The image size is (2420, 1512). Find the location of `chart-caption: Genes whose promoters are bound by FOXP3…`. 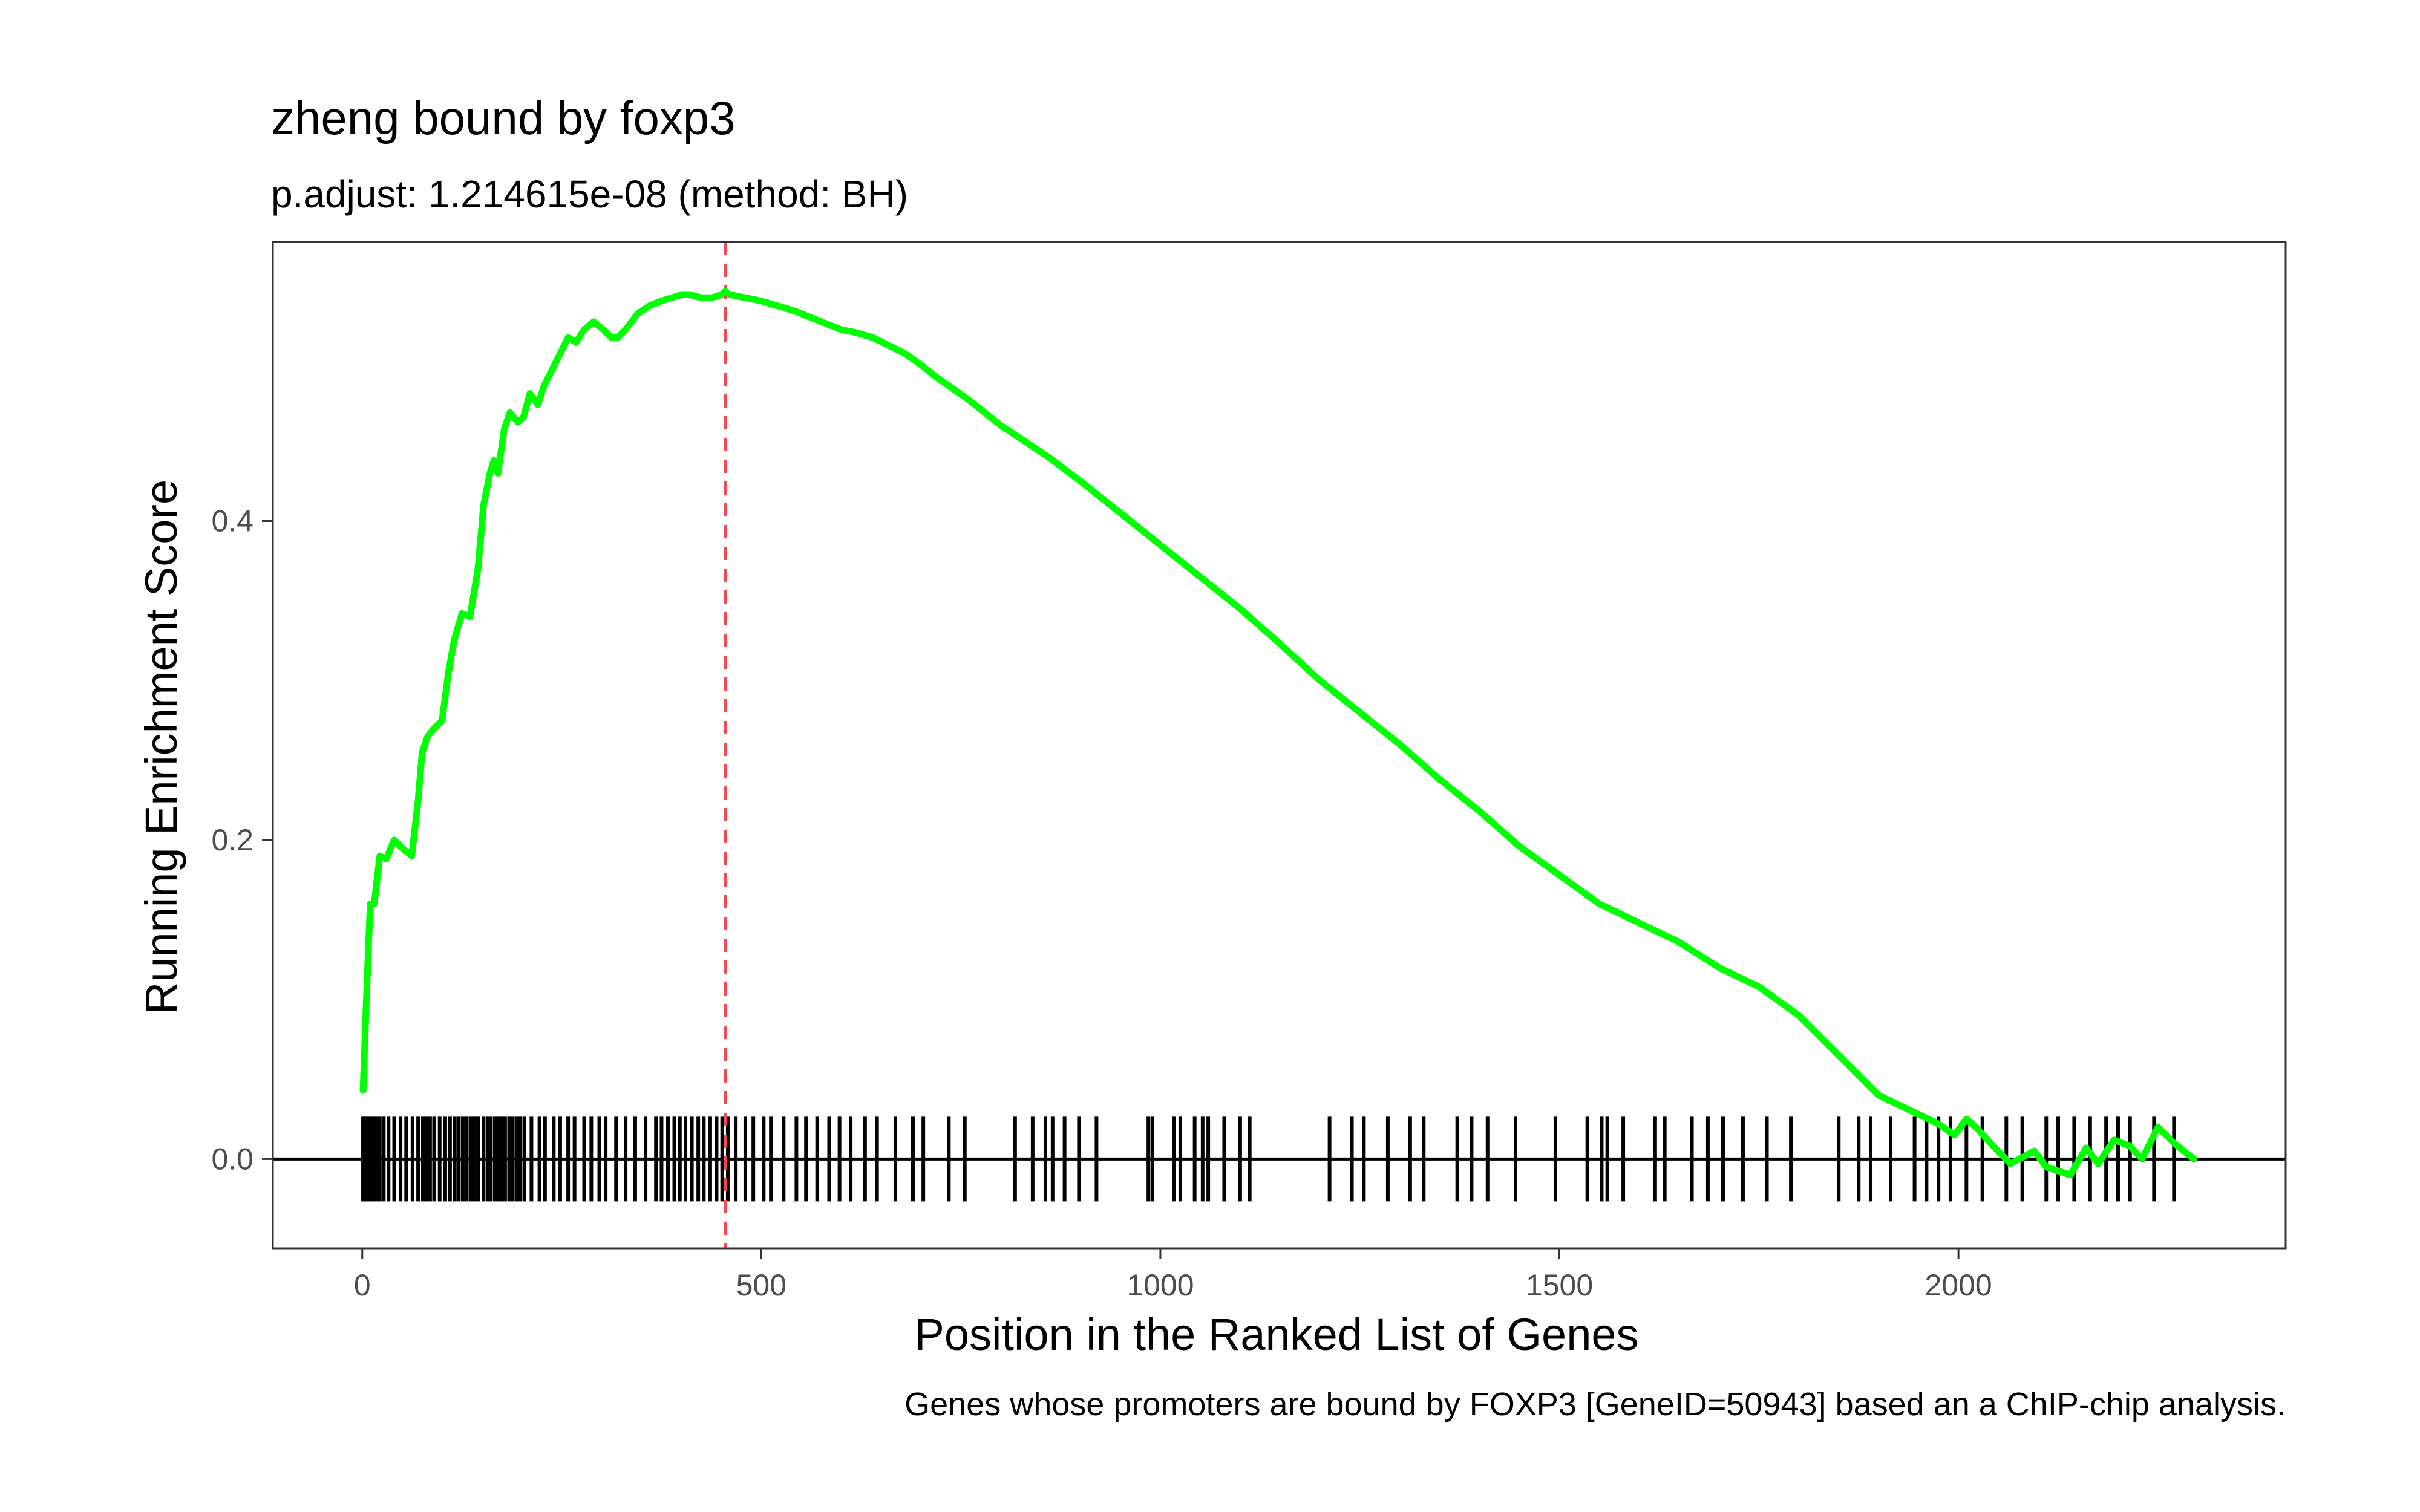

chart-caption: Genes whose promoters are bound by FOXP3… is located at coordinates (1595, 1404).